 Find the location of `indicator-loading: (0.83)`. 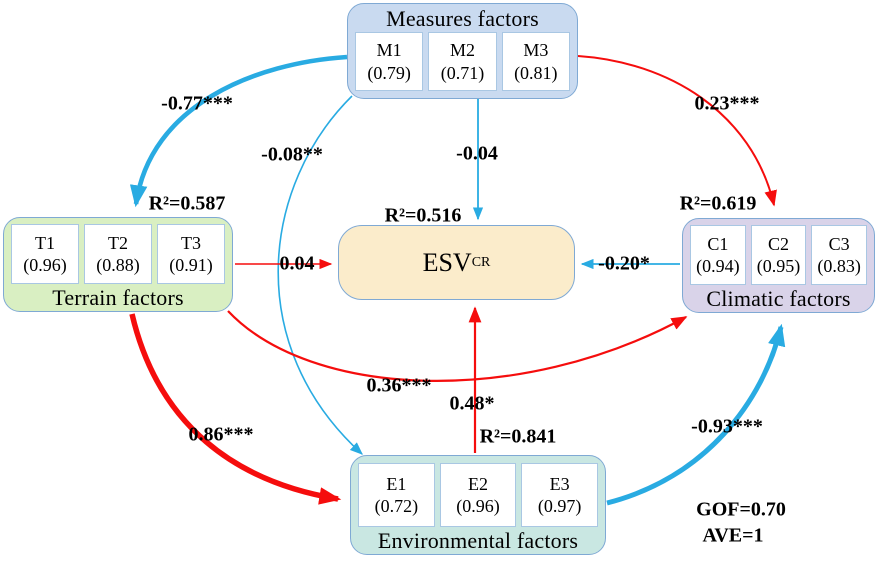

indicator-loading: (0.83) is located at coordinates (839, 266).